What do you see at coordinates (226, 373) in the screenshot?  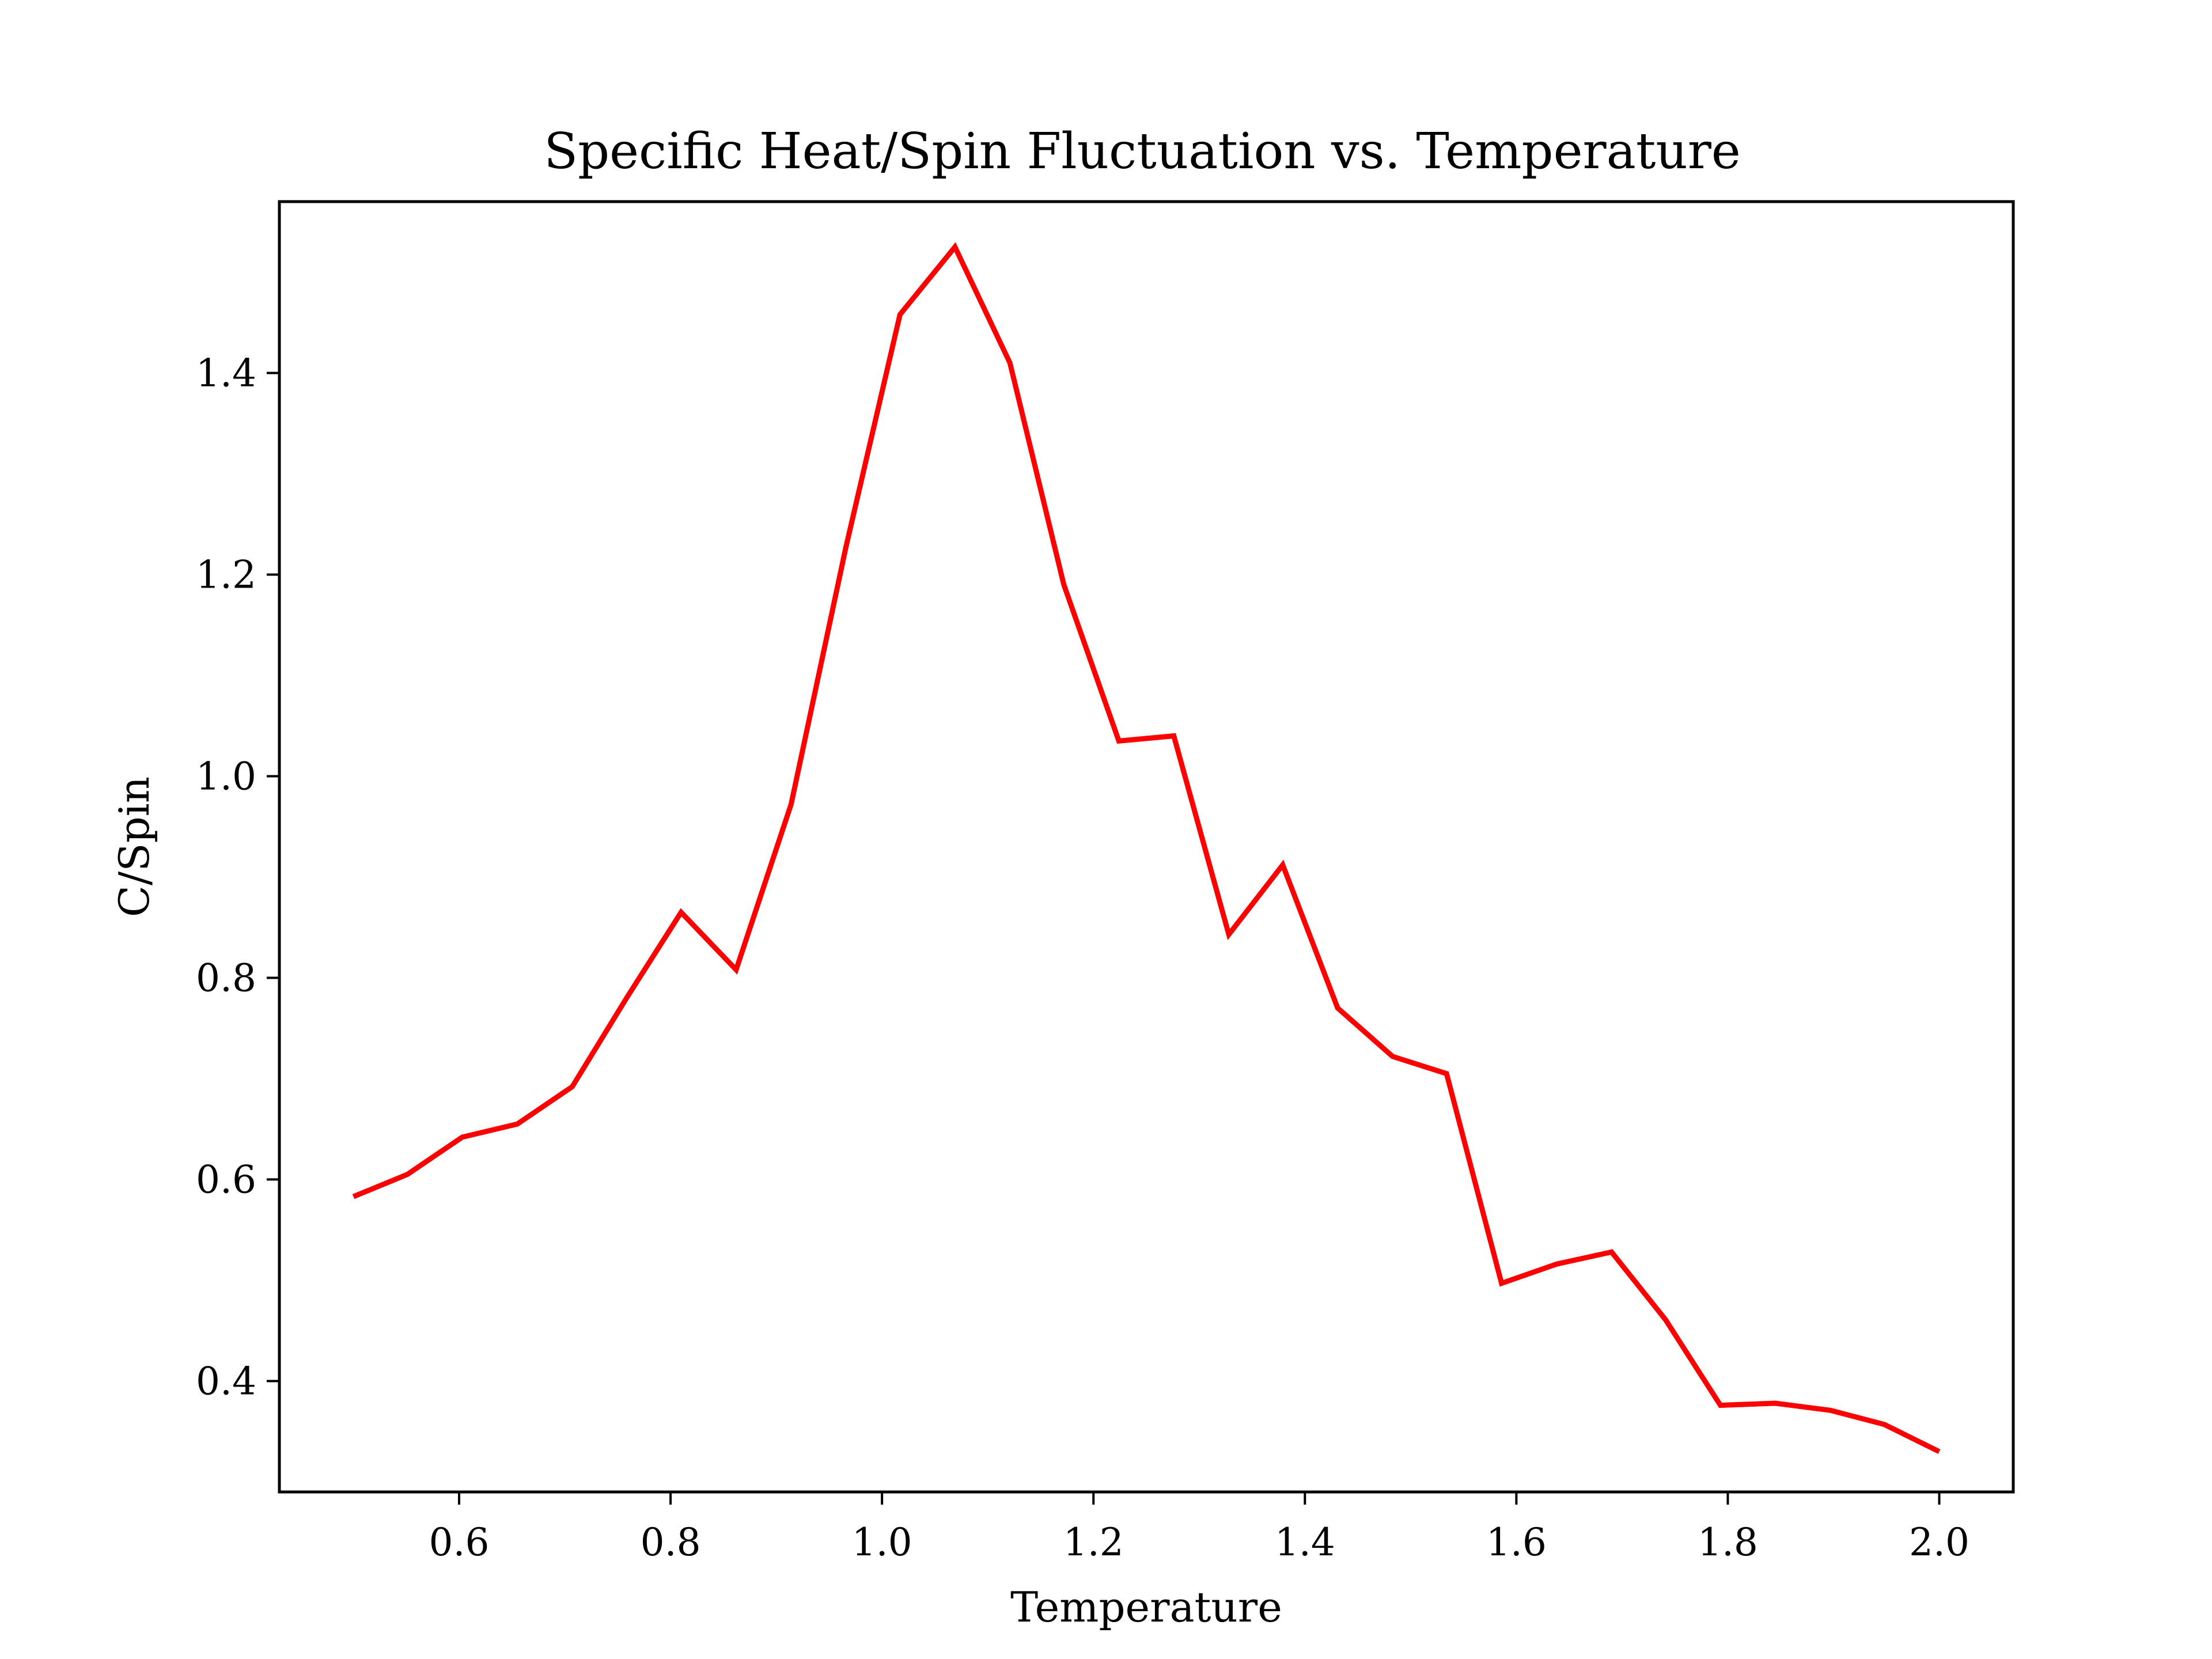 I see `y-tick-label: 1.4` at bounding box center [226, 373].